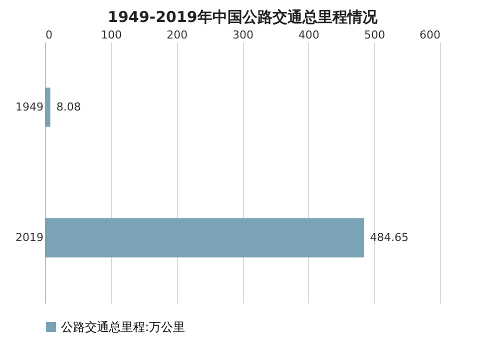 This screenshot has width=500, height=343. Describe the element at coordinates (309, 35) in the screenshot. I see `x-tick-label: 400` at that location.